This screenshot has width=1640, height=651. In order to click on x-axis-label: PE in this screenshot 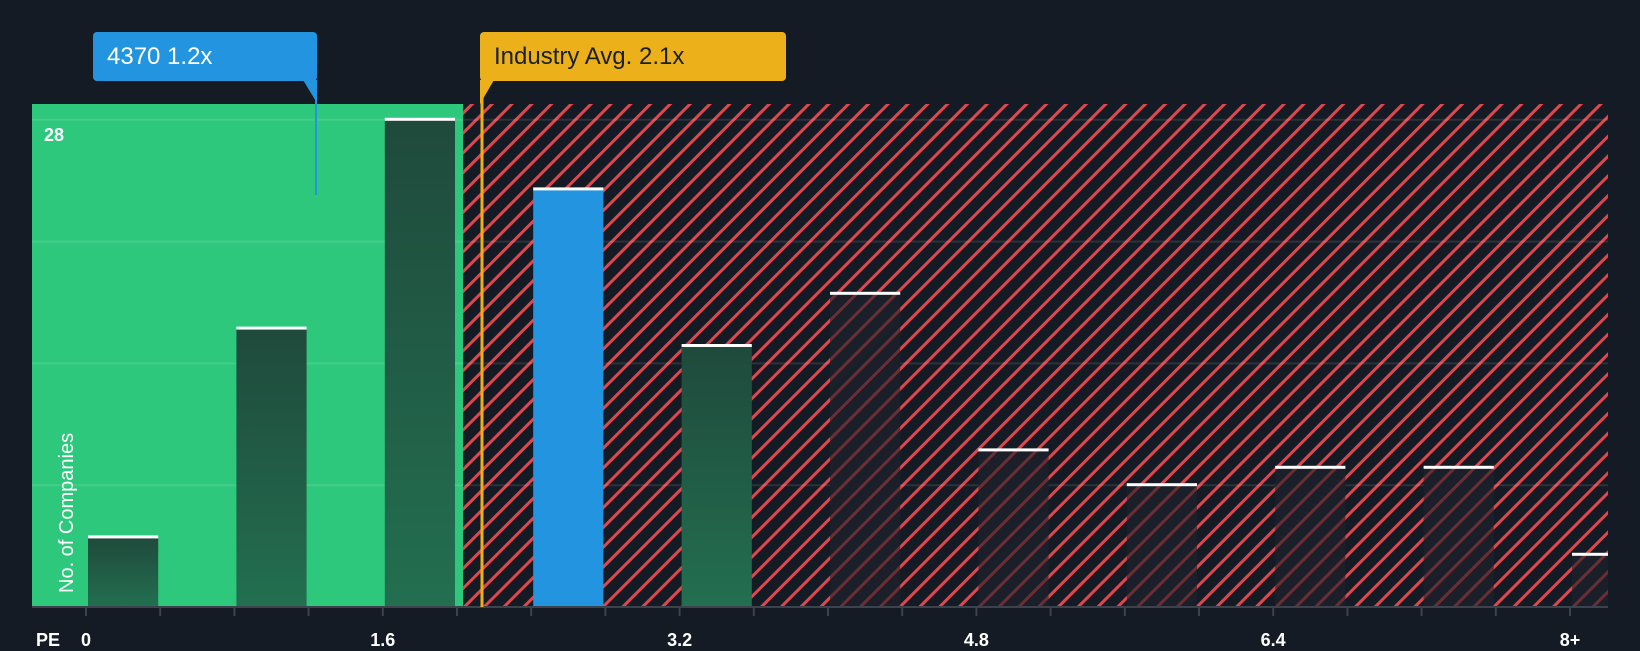, I will do `click(48, 640)`.